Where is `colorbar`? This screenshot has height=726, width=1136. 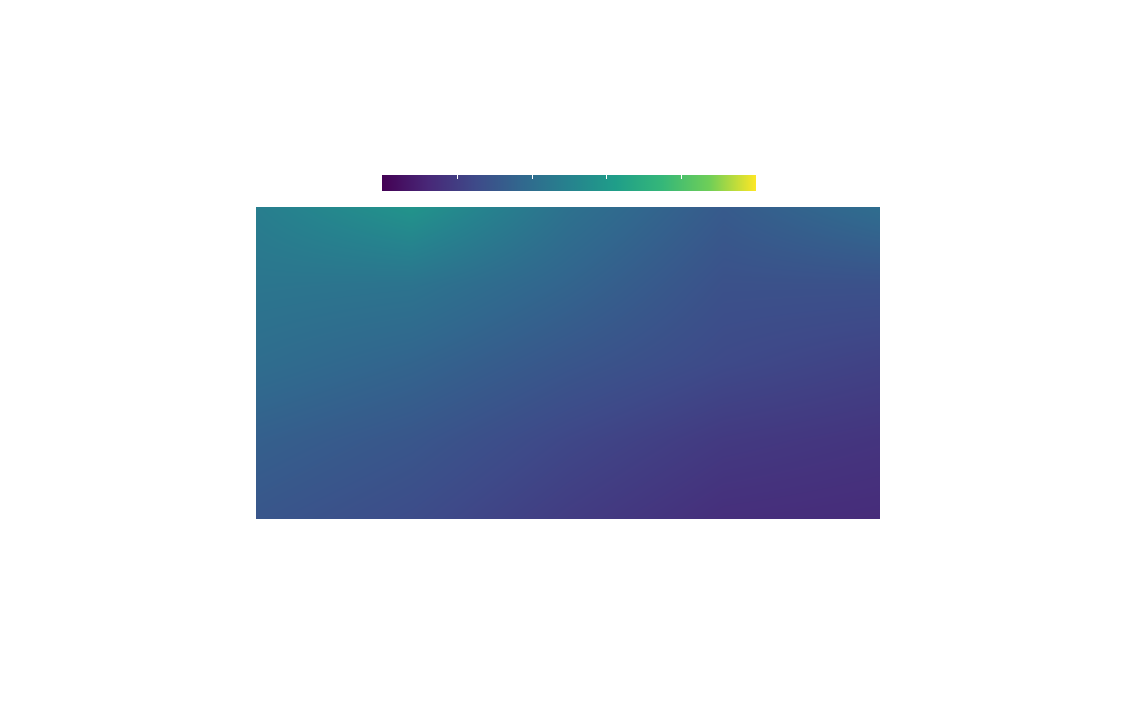
colorbar is located at coordinates (569, 183).